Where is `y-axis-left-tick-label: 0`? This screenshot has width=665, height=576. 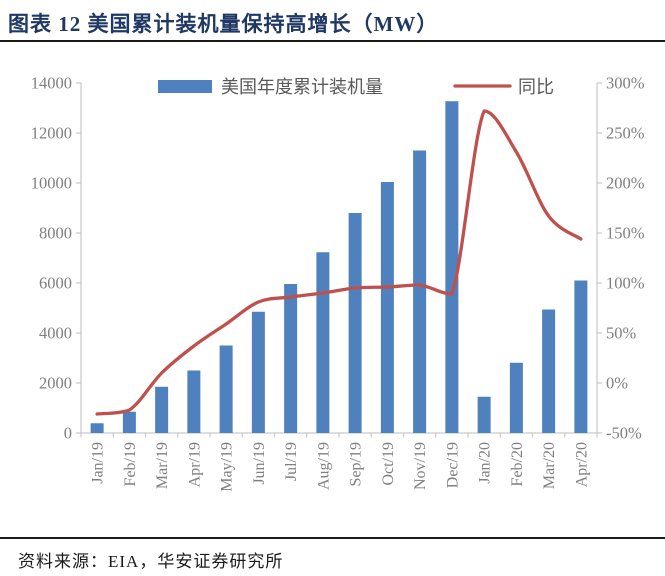
y-axis-left-tick-label: 0 is located at coordinates (68, 433).